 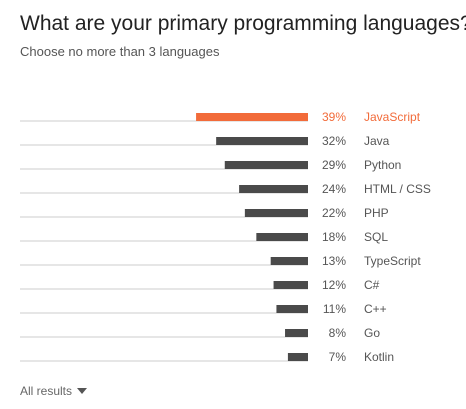 What do you see at coordinates (334, 261) in the screenshot?
I see `value-label: 13%` at bounding box center [334, 261].